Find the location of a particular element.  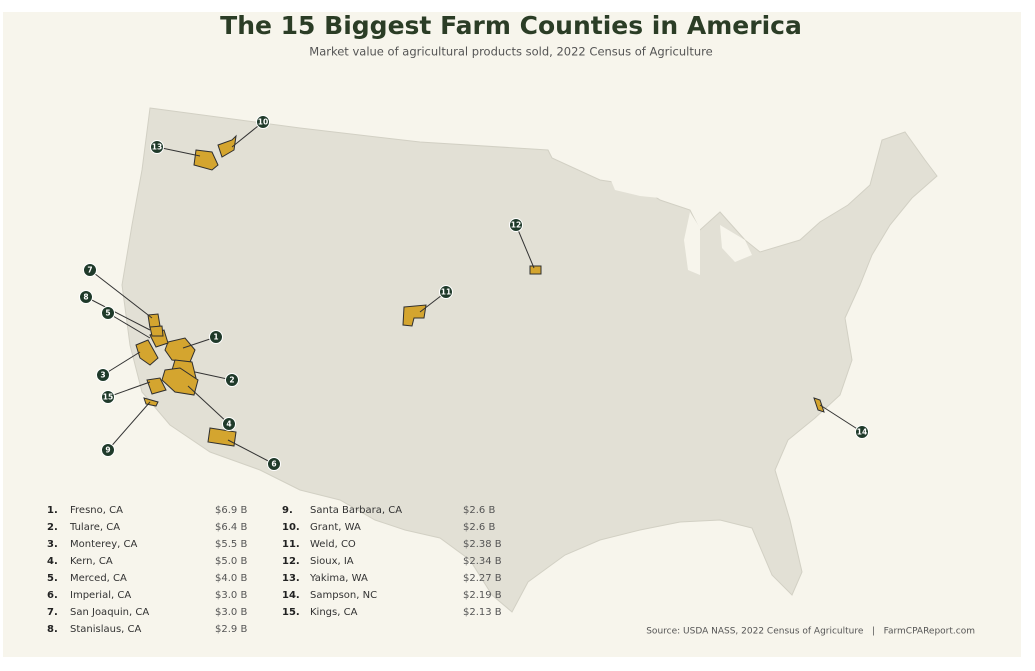

county-name: Sioux, IA is located at coordinates (332, 561).